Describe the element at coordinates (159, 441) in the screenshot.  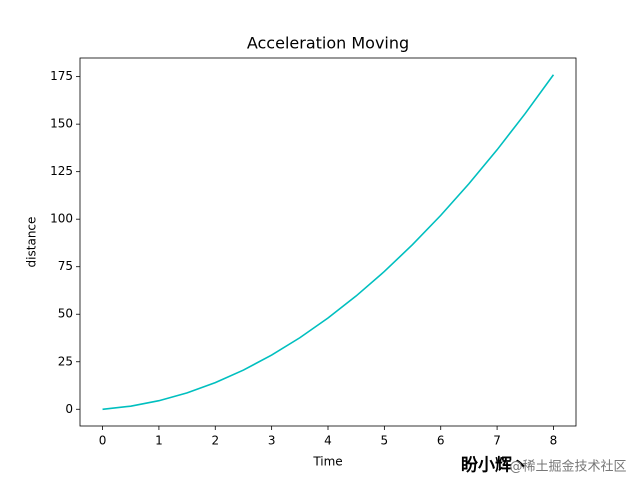
I see `x-tick-label: 1` at that location.